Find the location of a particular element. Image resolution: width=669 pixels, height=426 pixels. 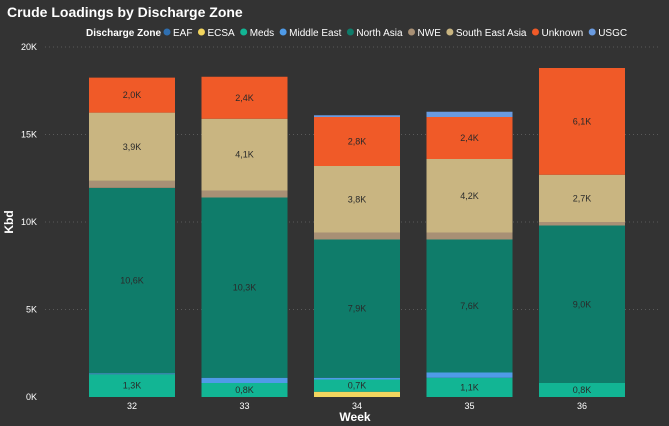

data-label: 7,6K is located at coordinates (469, 306).